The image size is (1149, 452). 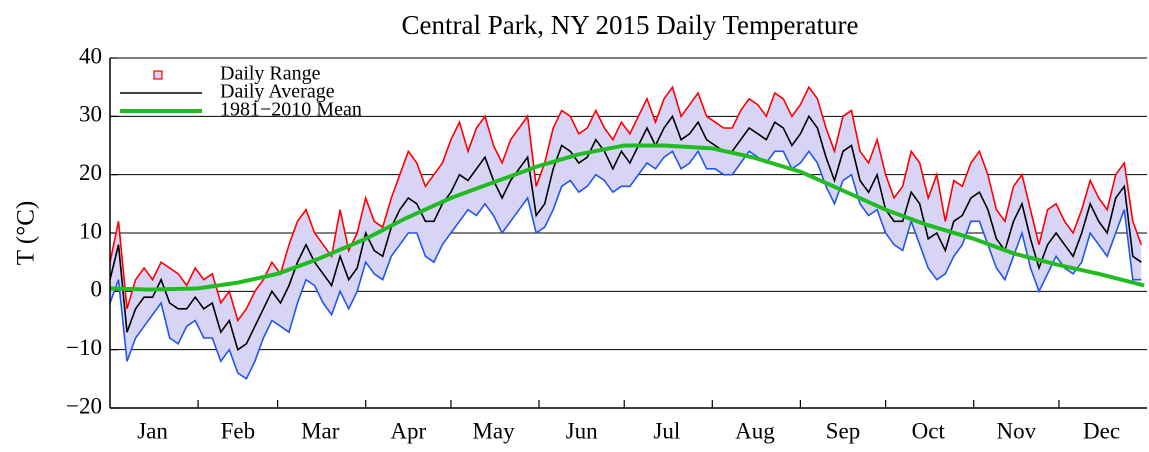 I want to click on chart-title: Central Park, NY 2015 Daily Temperature, so click(x=630, y=25).